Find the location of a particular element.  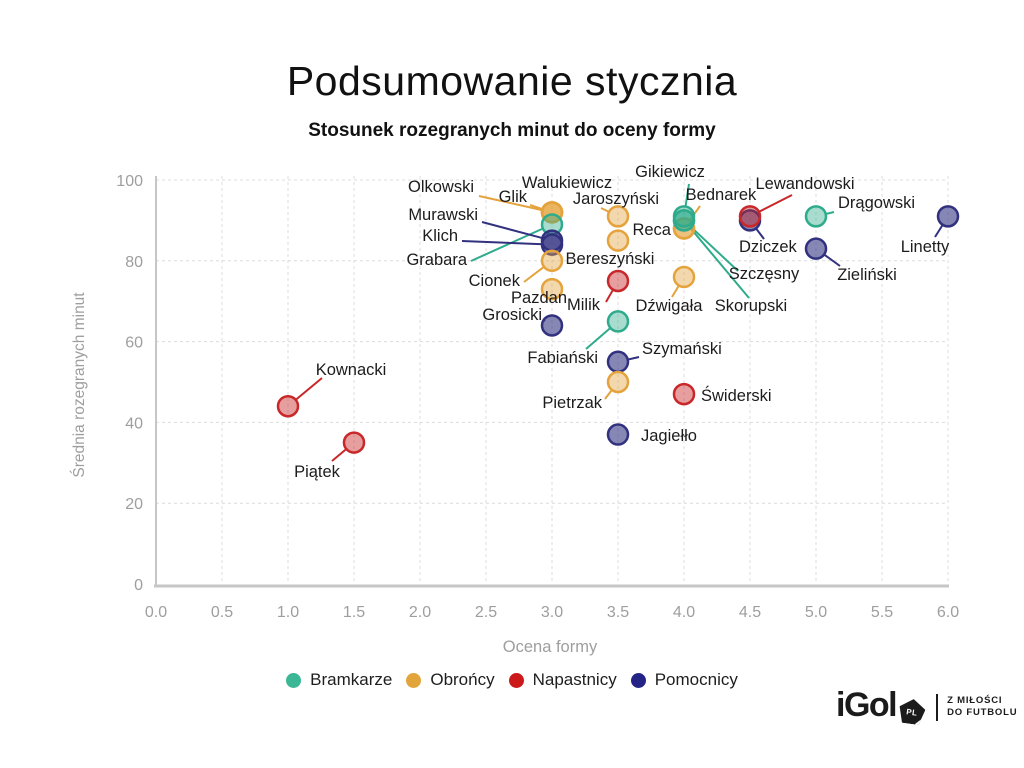

x-axis-title: Ocena formy is located at coordinates (550, 647).